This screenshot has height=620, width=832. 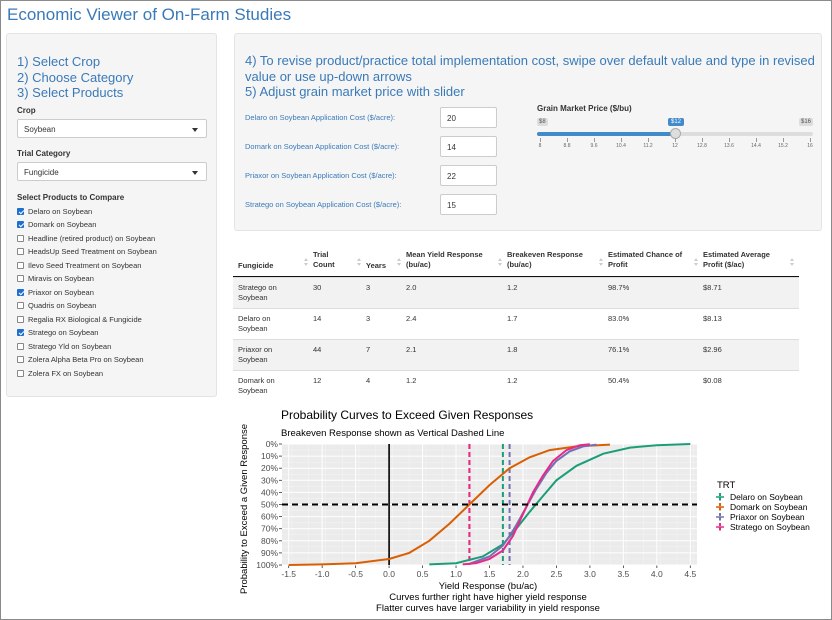 What do you see at coordinates (112, 128) in the screenshot?
I see `crop-select: Soybean` at bounding box center [112, 128].